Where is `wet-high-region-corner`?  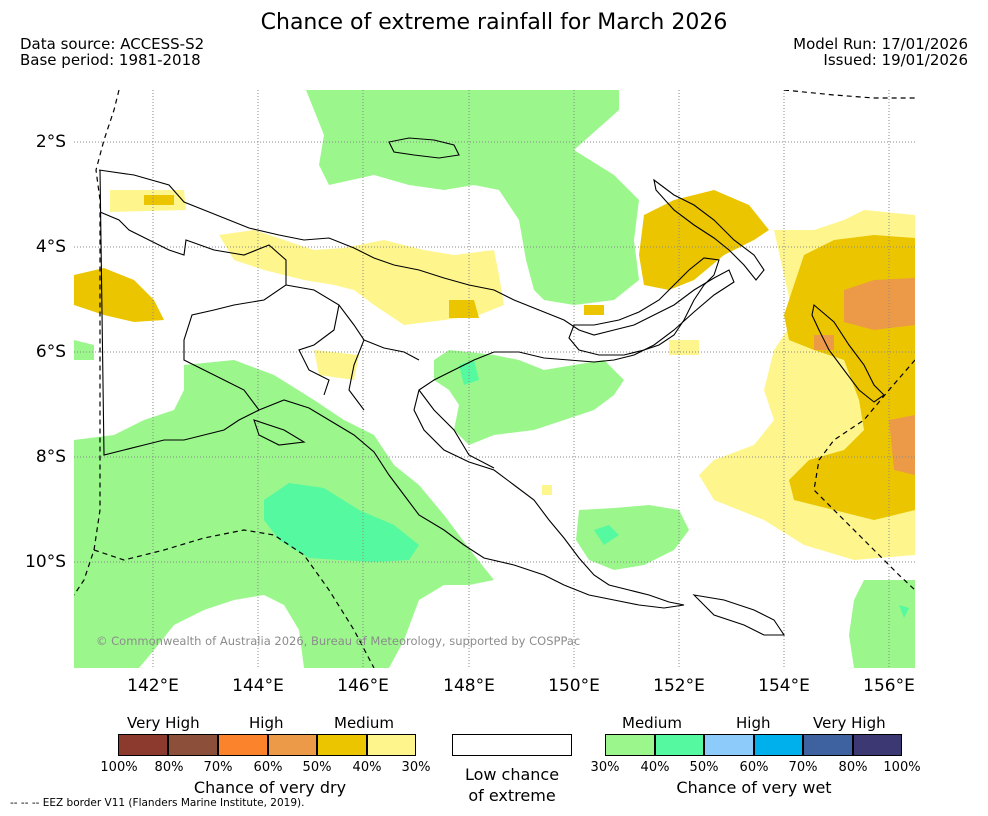
wet-high-region-corner is located at coordinates (904, 611).